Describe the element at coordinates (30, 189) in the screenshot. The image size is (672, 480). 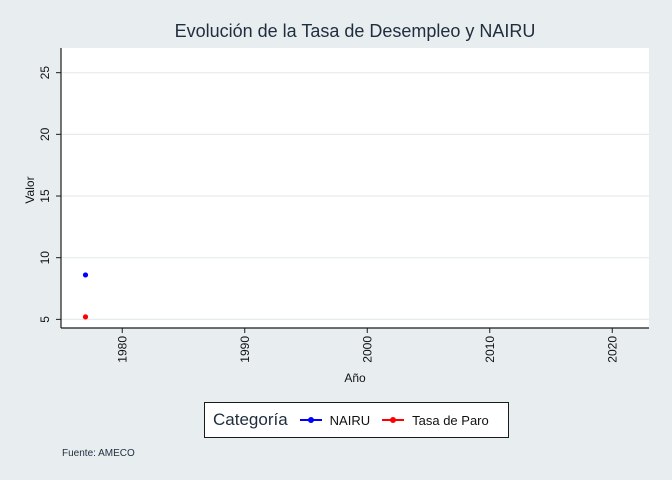
I see `y-axis-label: Valor` at that location.